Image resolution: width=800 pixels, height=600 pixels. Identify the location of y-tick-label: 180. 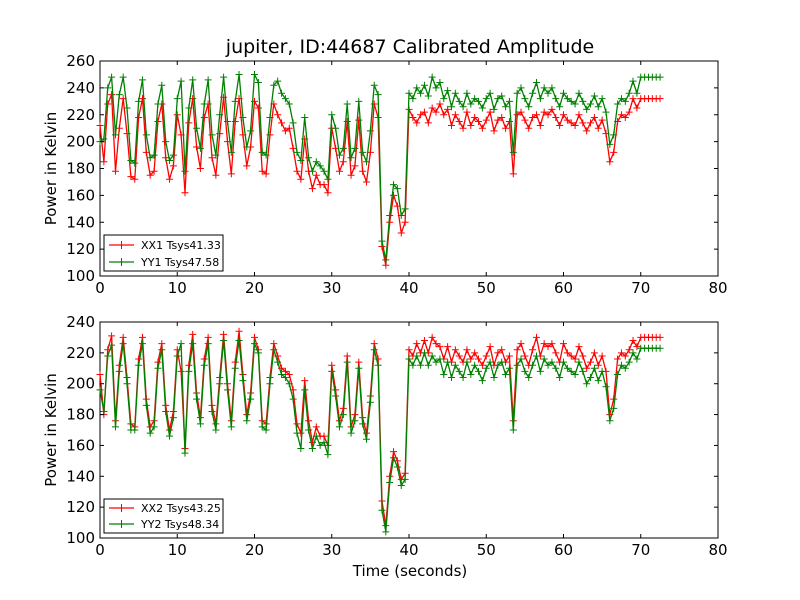
(80, 169).